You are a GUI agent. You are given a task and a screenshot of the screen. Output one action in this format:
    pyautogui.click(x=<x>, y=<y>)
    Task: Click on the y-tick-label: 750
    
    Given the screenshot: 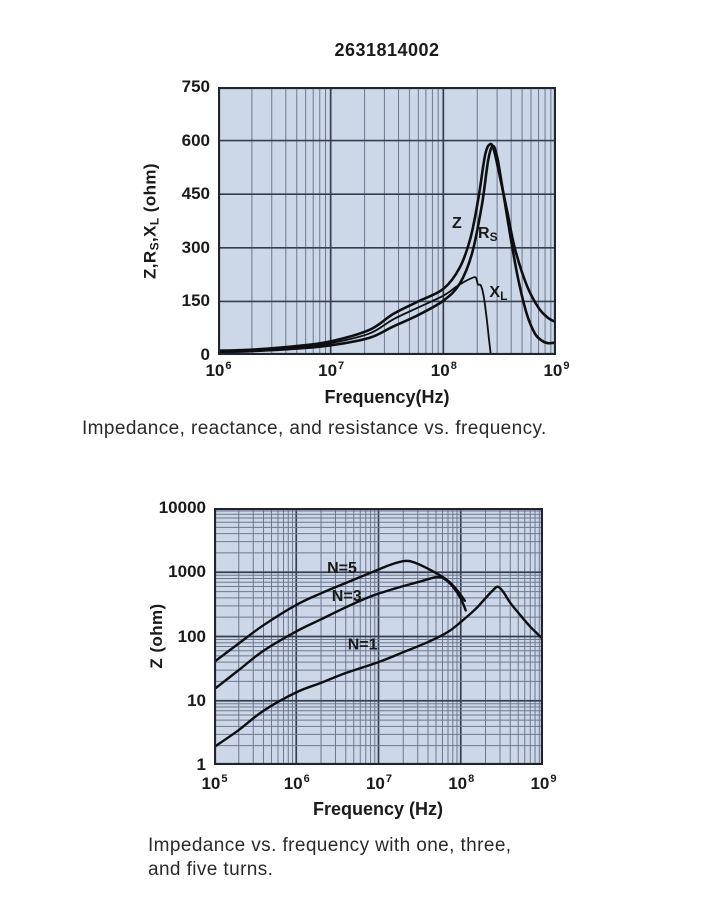 What is the action you would take?
    pyautogui.click(x=195, y=86)
    